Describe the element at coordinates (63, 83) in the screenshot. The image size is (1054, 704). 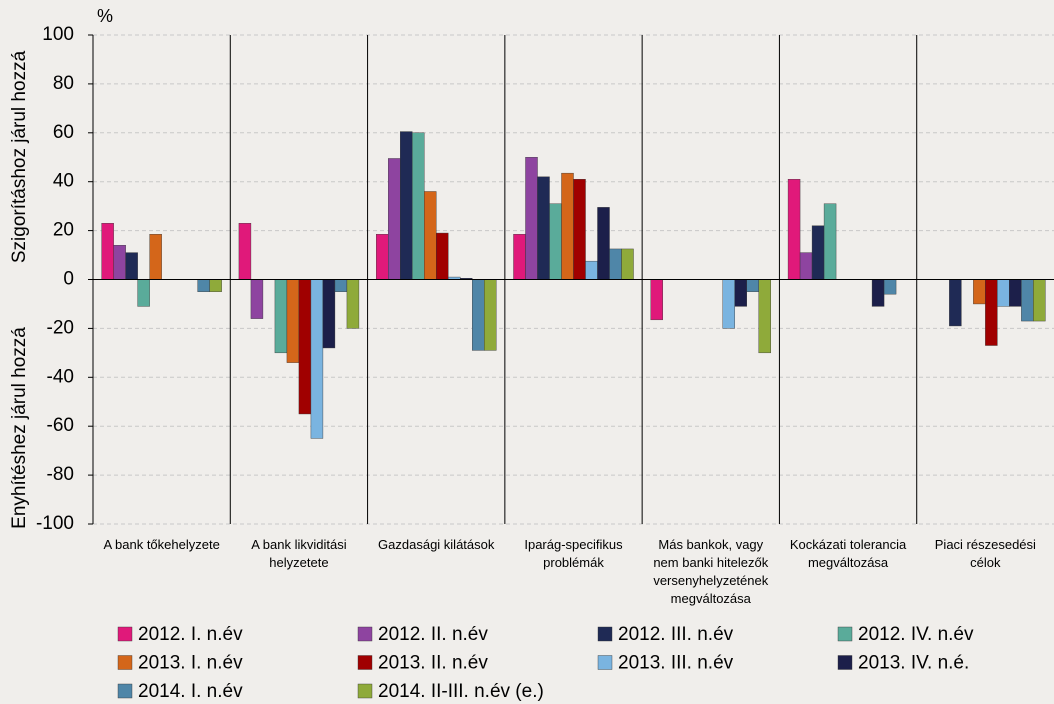
I see `y-tick-label: 80` at that location.